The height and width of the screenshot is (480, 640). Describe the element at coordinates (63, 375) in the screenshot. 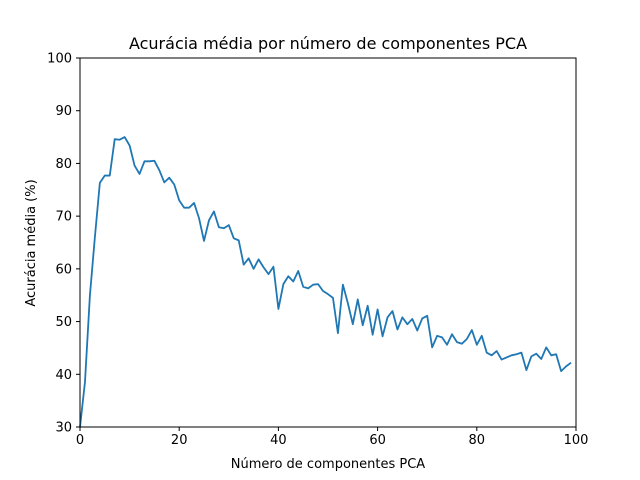

I see `y-tick-label: 40` at that location.